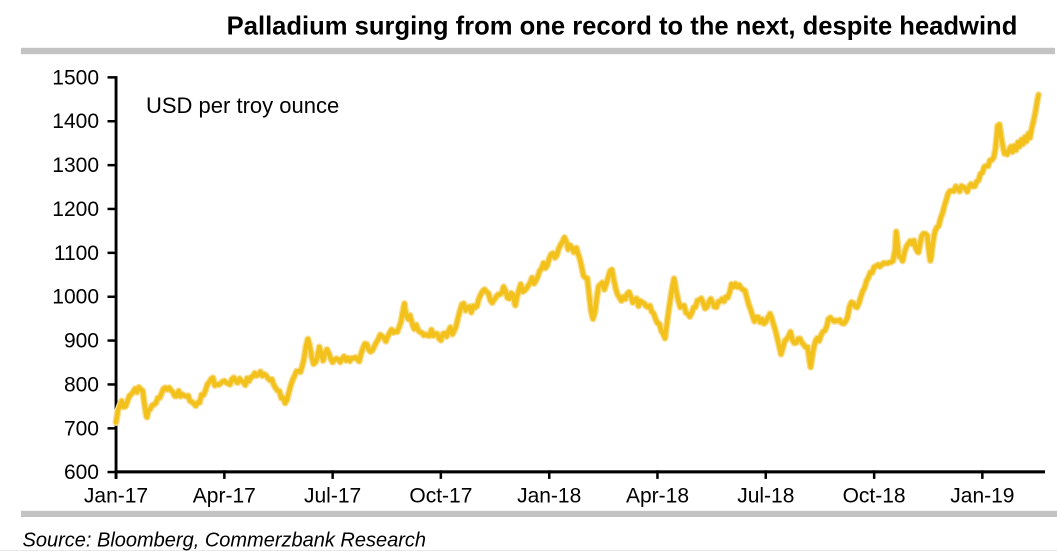 This screenshot has width=1057, height=552. What do you see at coordinates (765, 496) in the screenshot?
I see `svg-text: Jul-18` at bounding box center [765, 496].